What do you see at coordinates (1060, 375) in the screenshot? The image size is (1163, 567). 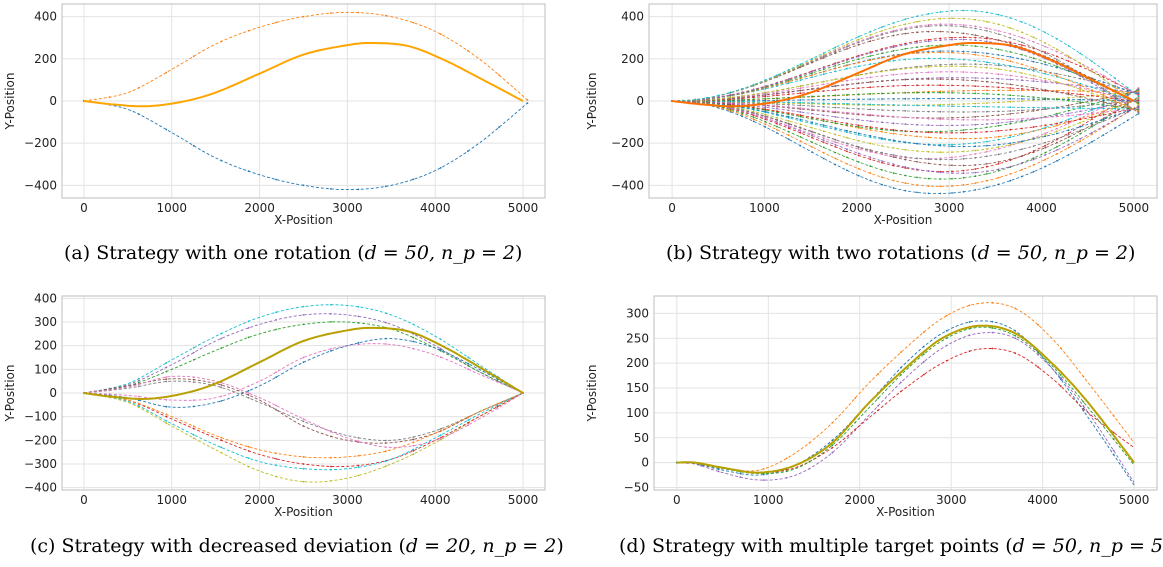 I see `series-line-4-point` at bounding box center [1060, 375].